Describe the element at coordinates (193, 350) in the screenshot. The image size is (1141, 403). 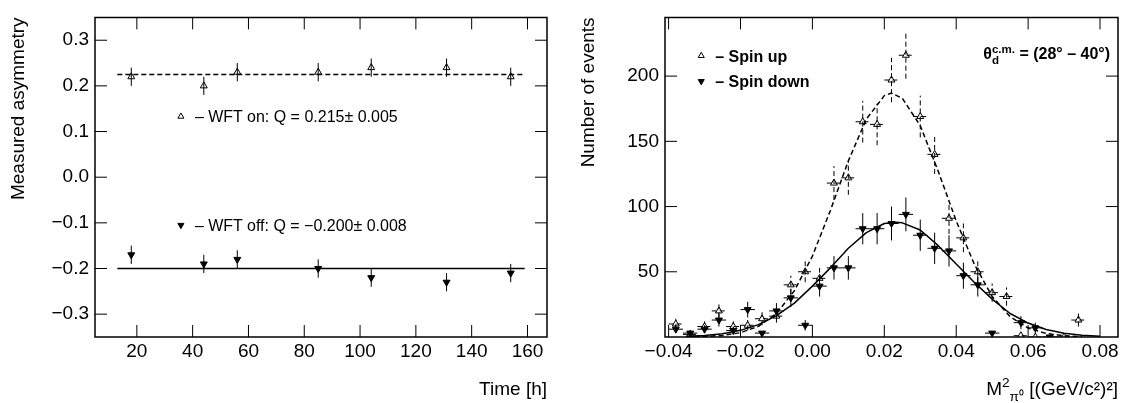
I see `x-tick-label: 40` at that location.